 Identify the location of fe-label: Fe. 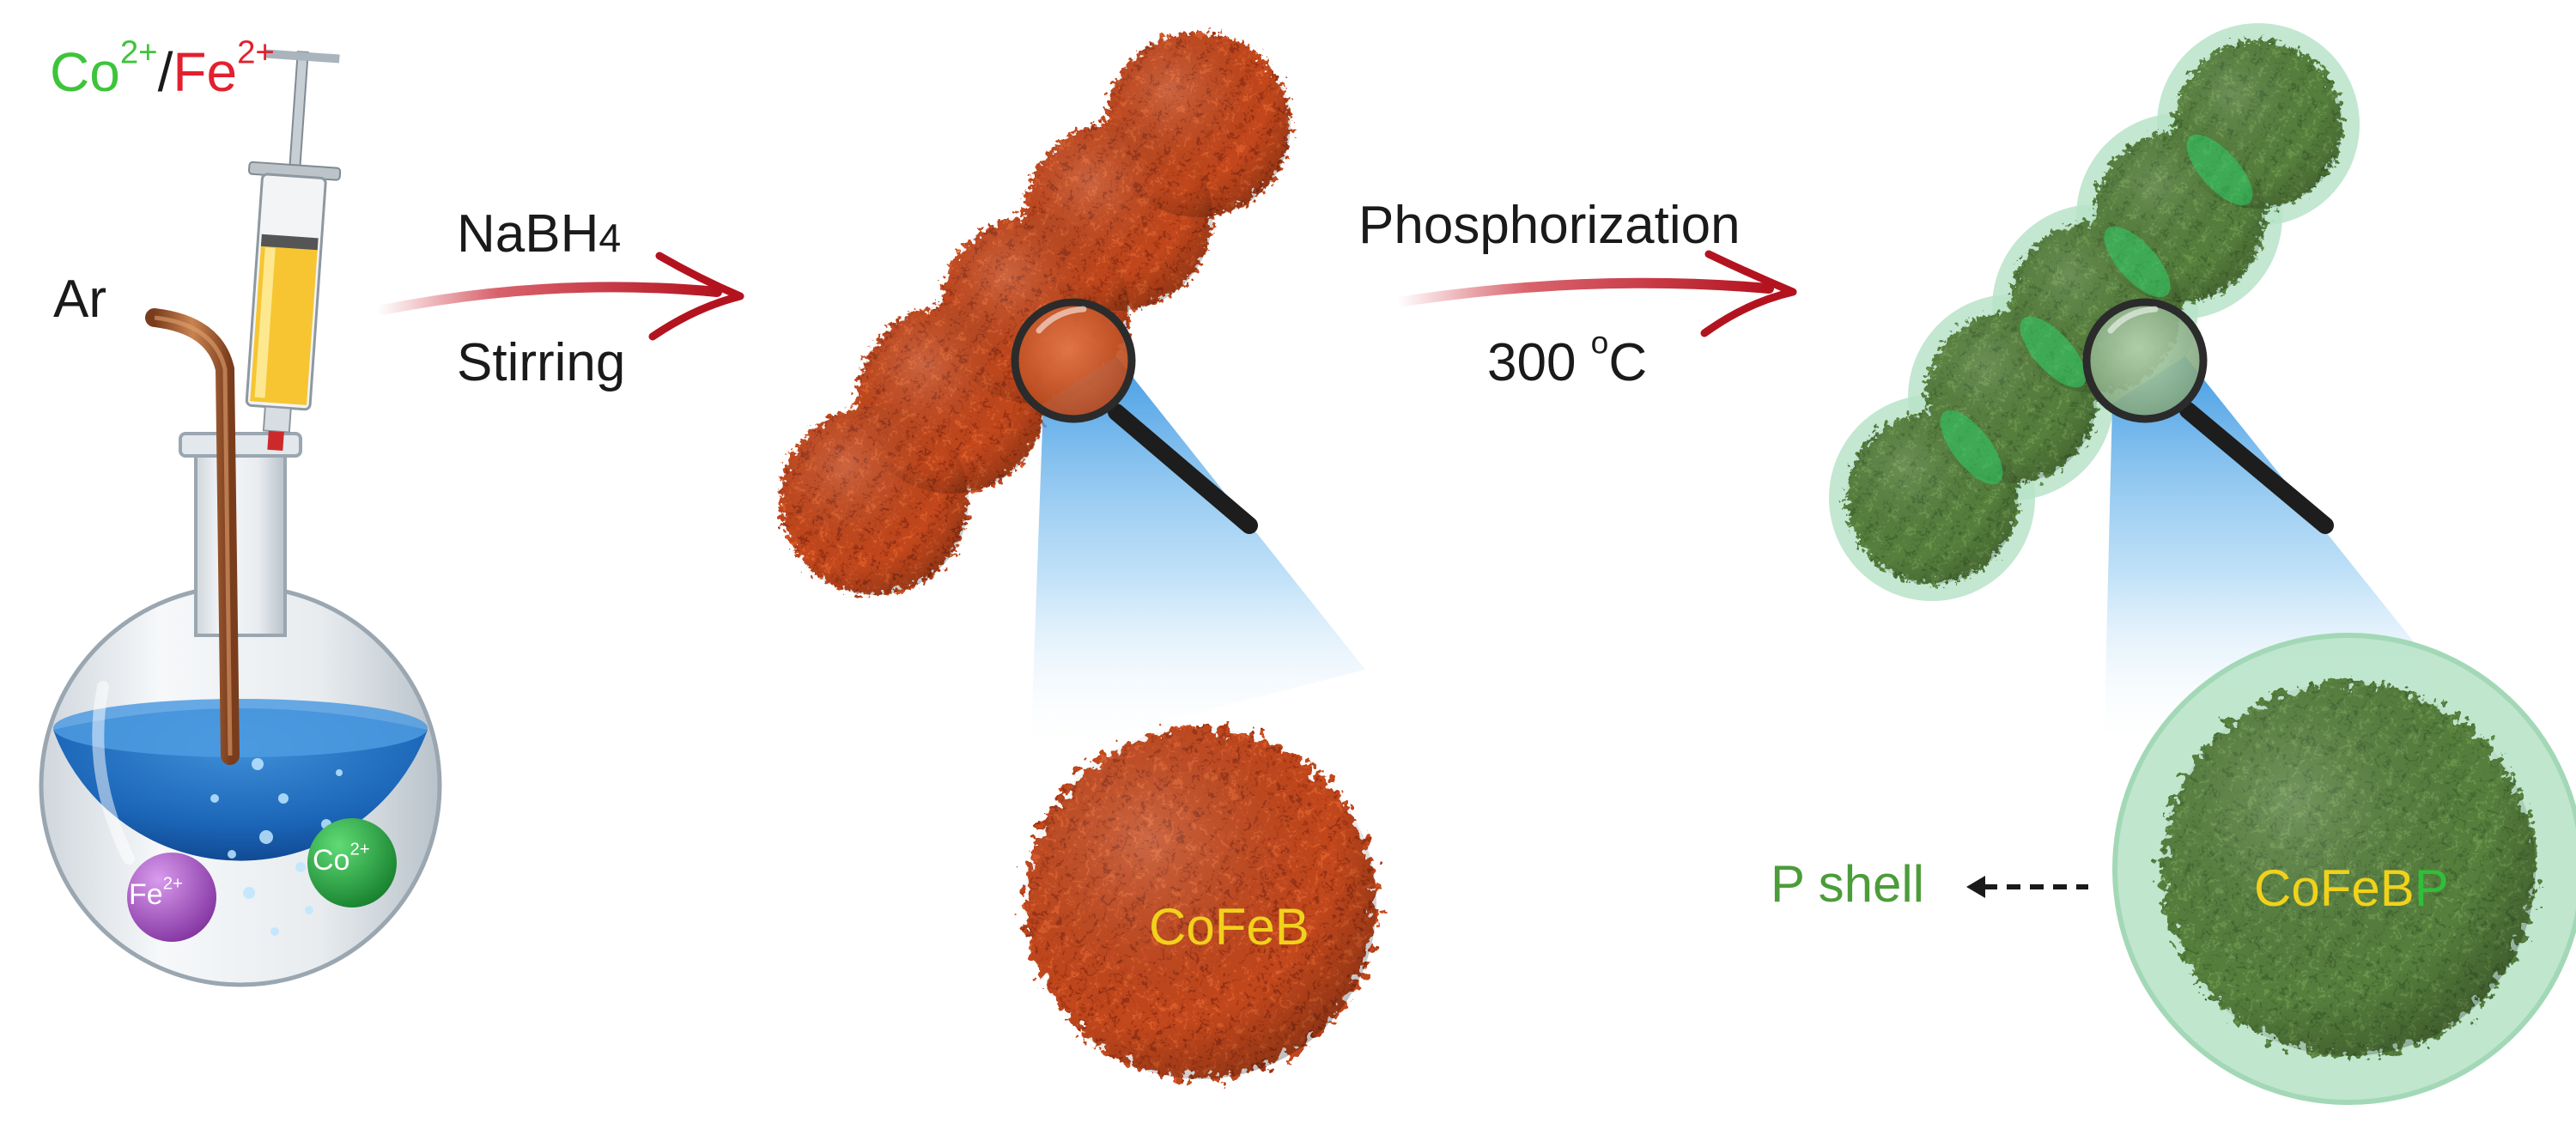
(206, 72).